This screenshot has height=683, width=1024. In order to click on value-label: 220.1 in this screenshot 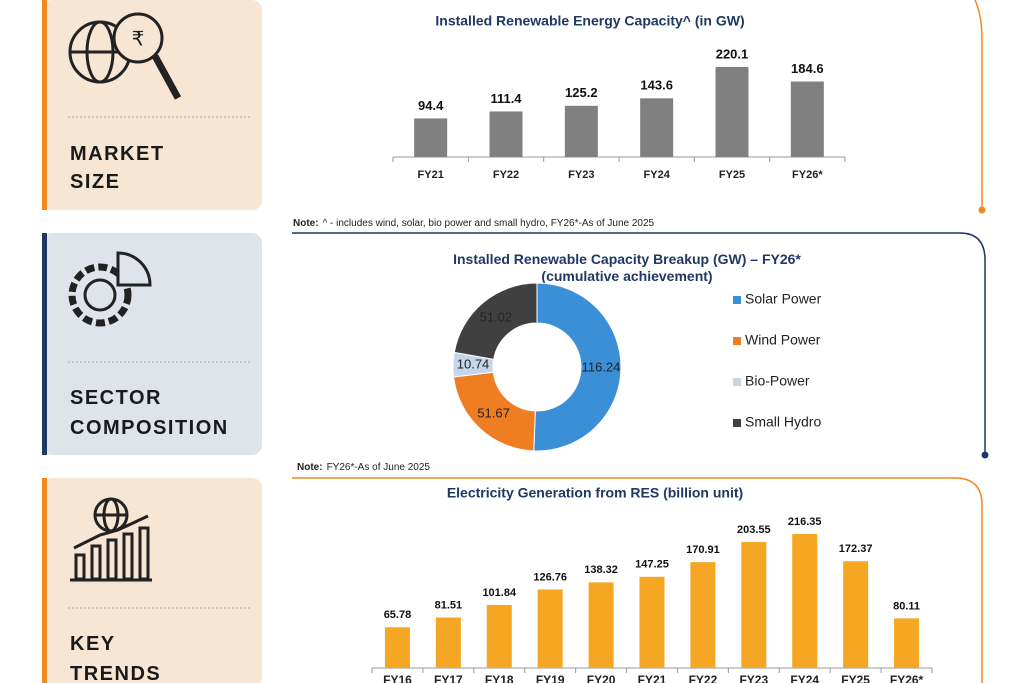, I will do `click(732, 53)`.